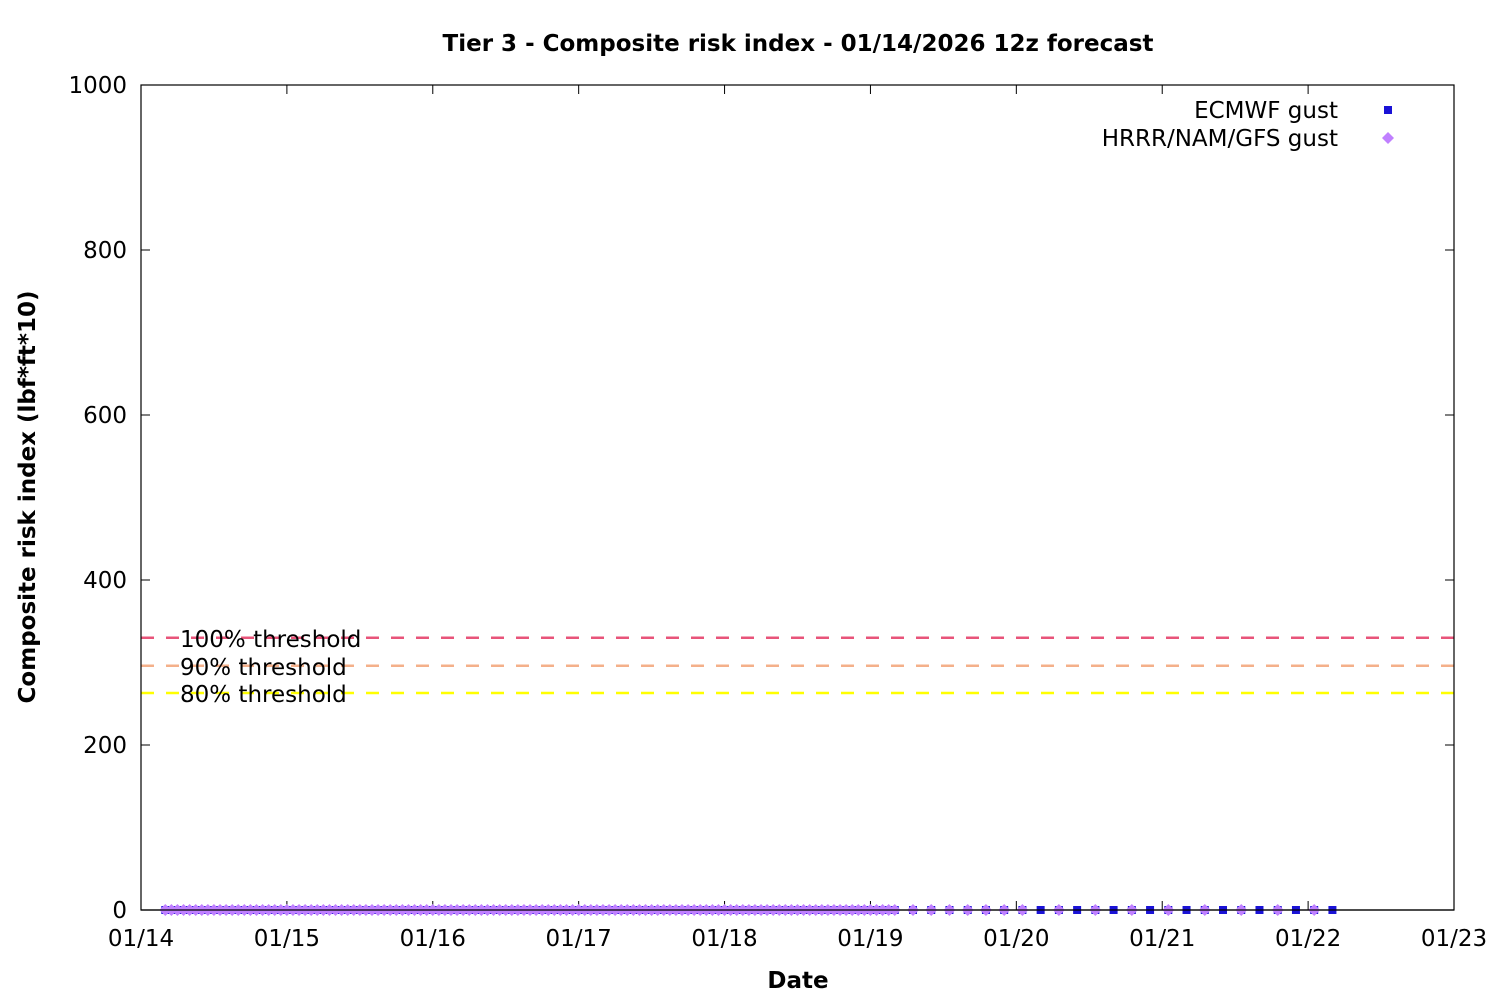  What do you see at coordinates (870, 939) in the screenshot?
I see `x-tick-label: 01/19` at bounding box center [870, 939].